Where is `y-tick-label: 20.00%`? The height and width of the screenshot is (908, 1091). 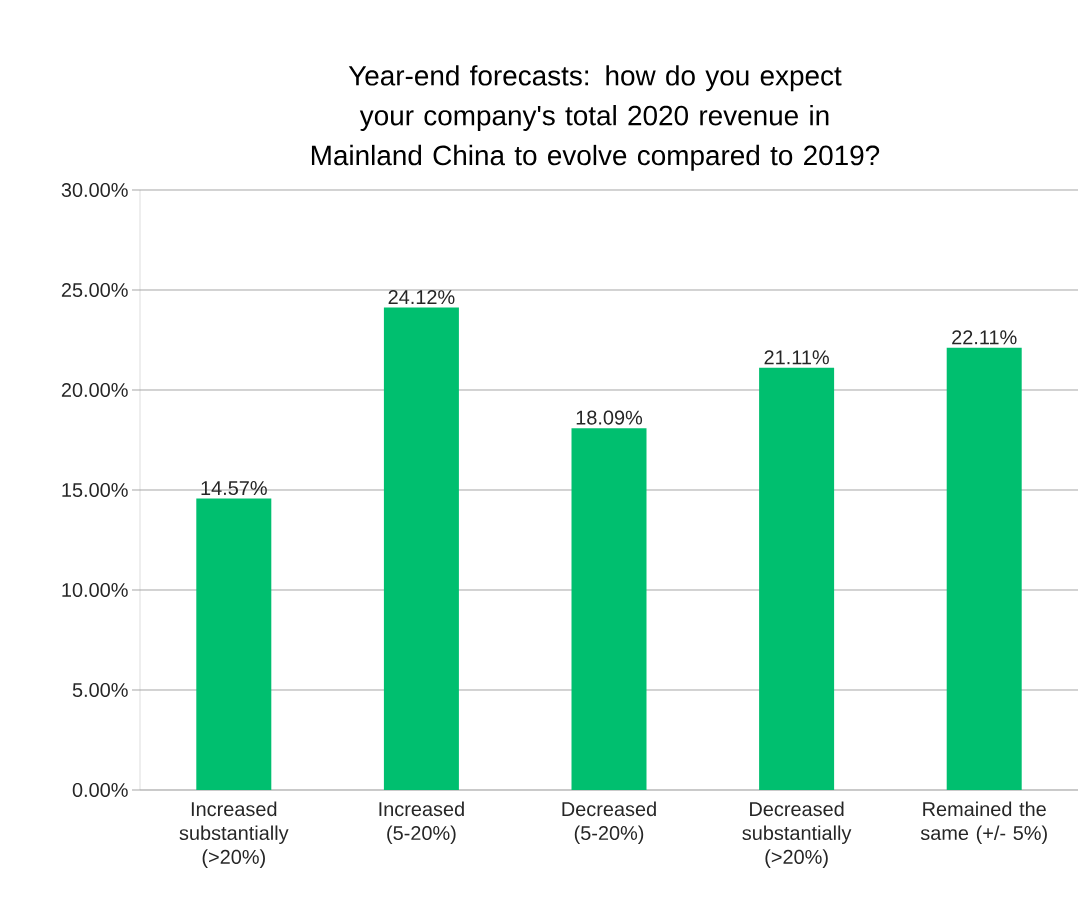 y-tick-label: 20.00% is located at coordinates (94, 390).